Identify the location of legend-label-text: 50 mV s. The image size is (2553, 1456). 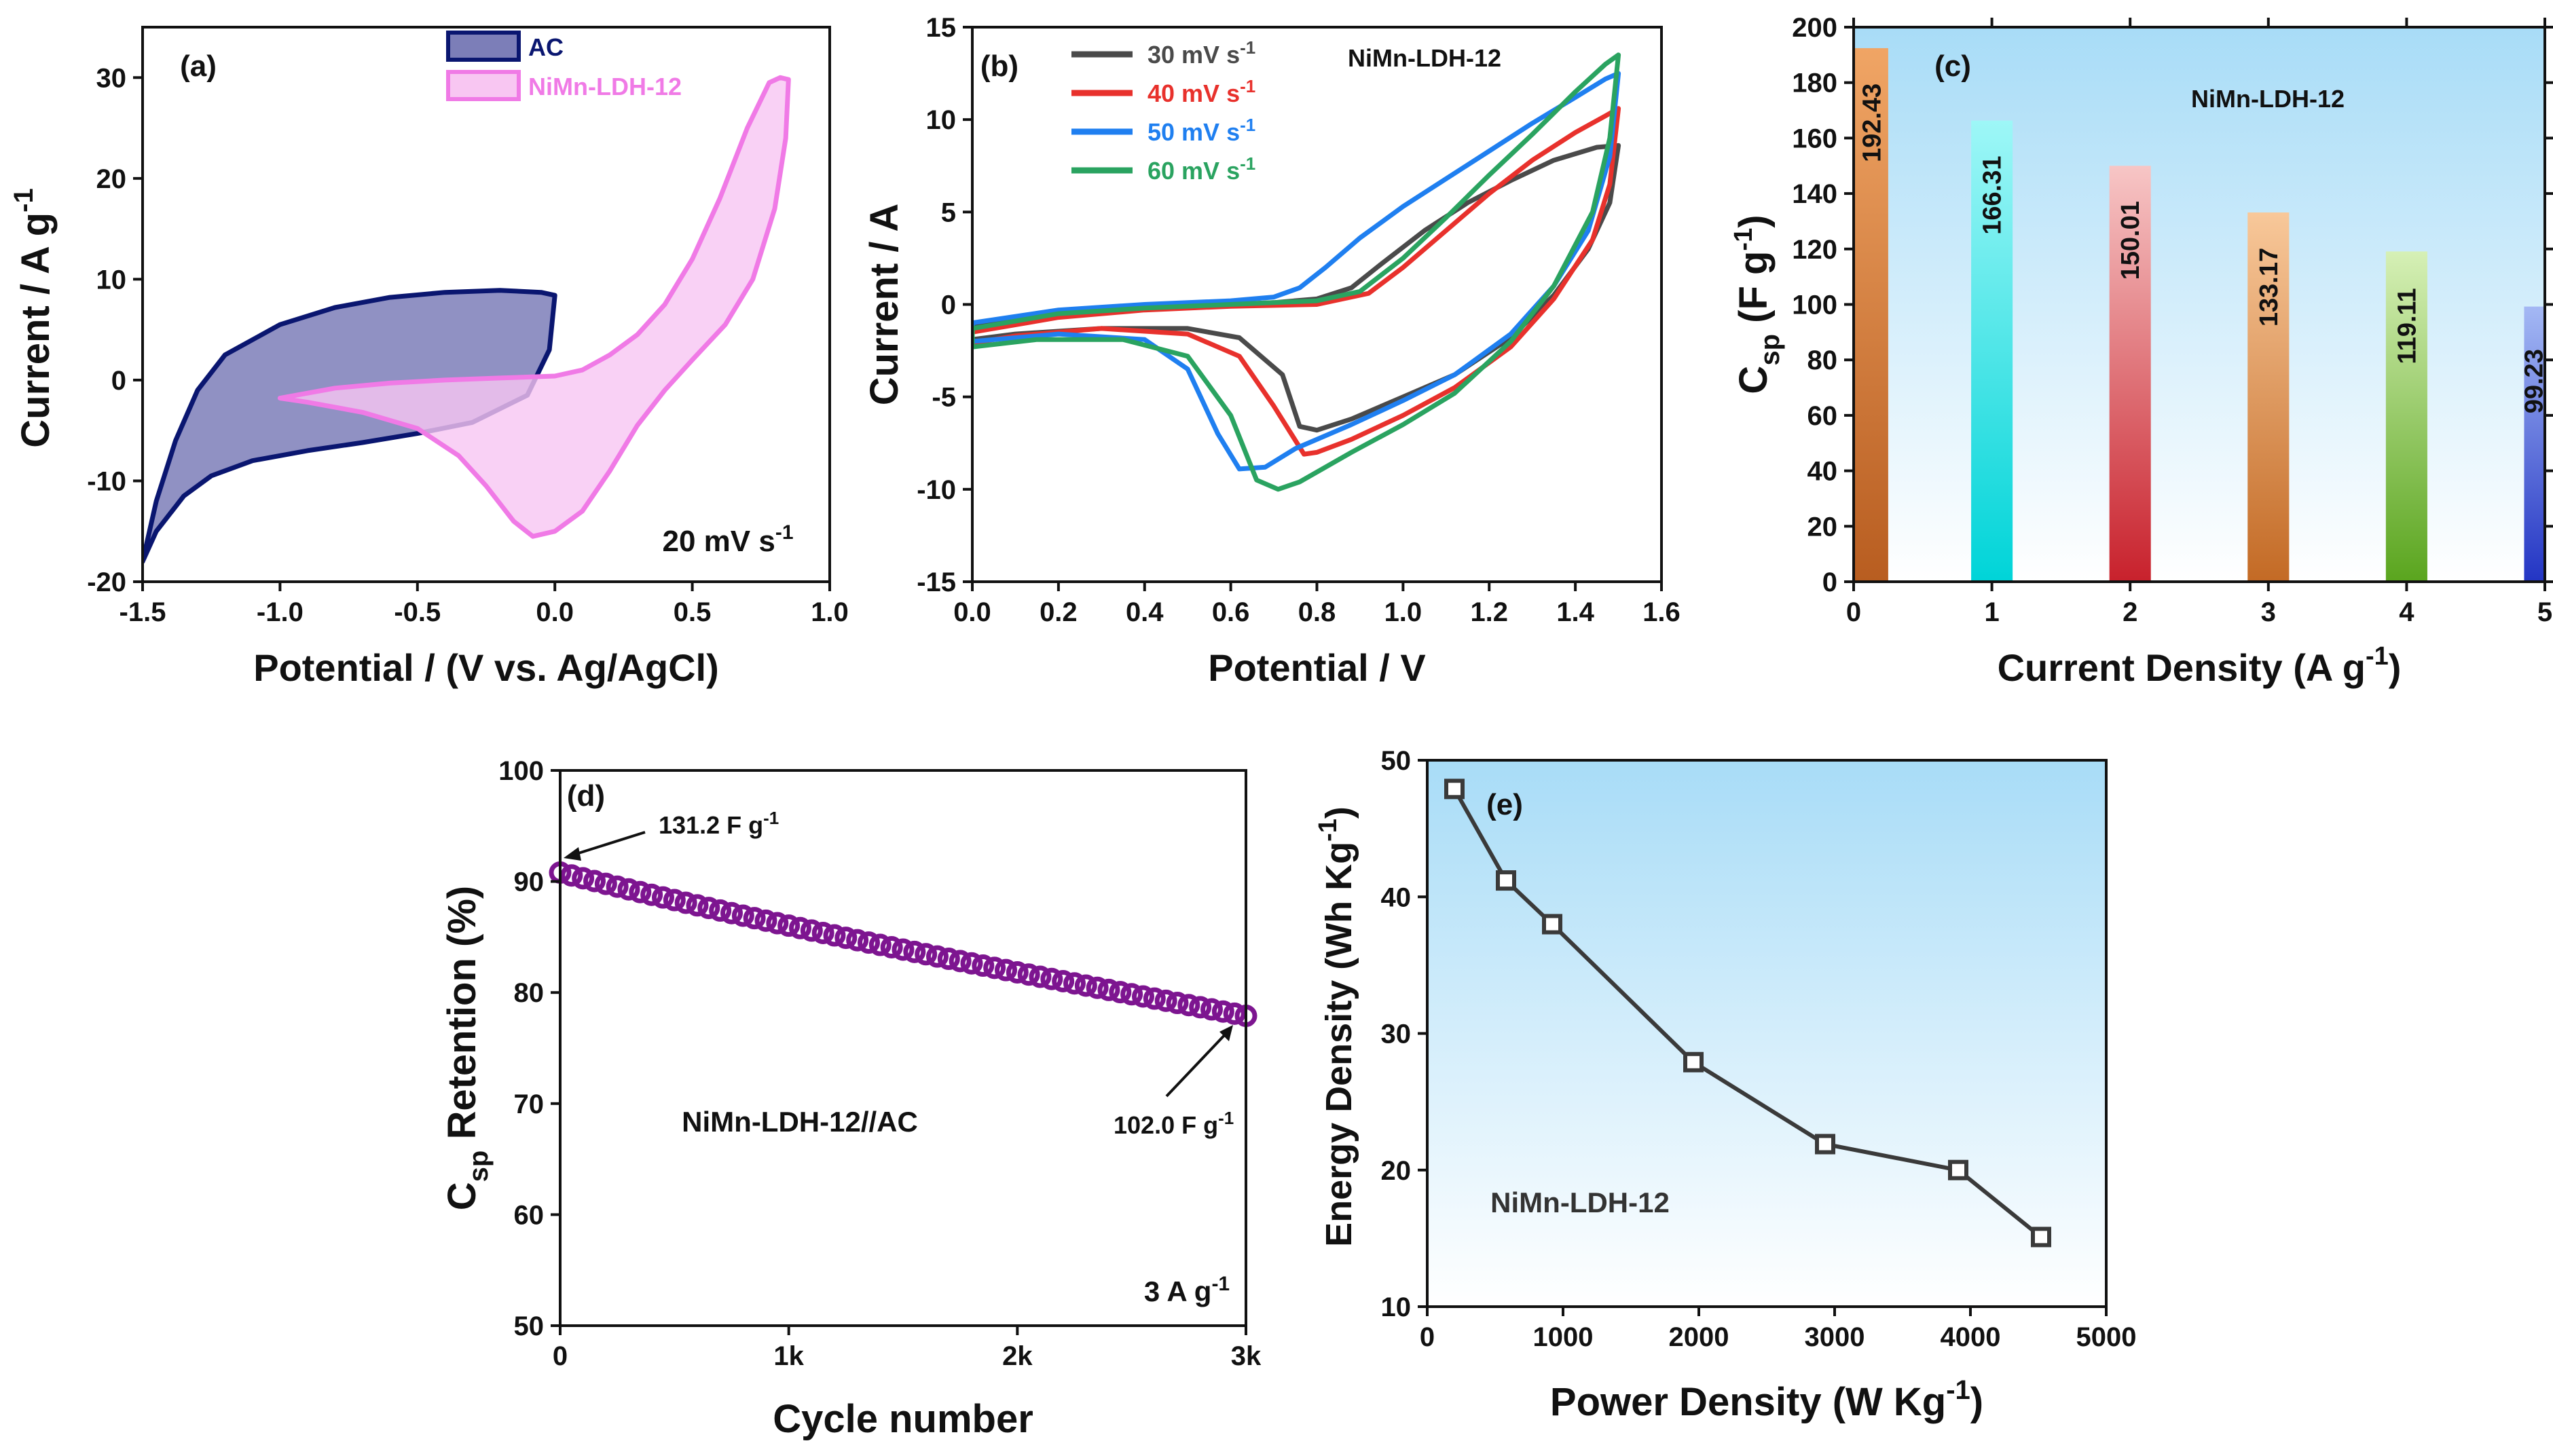
(1193, 132).